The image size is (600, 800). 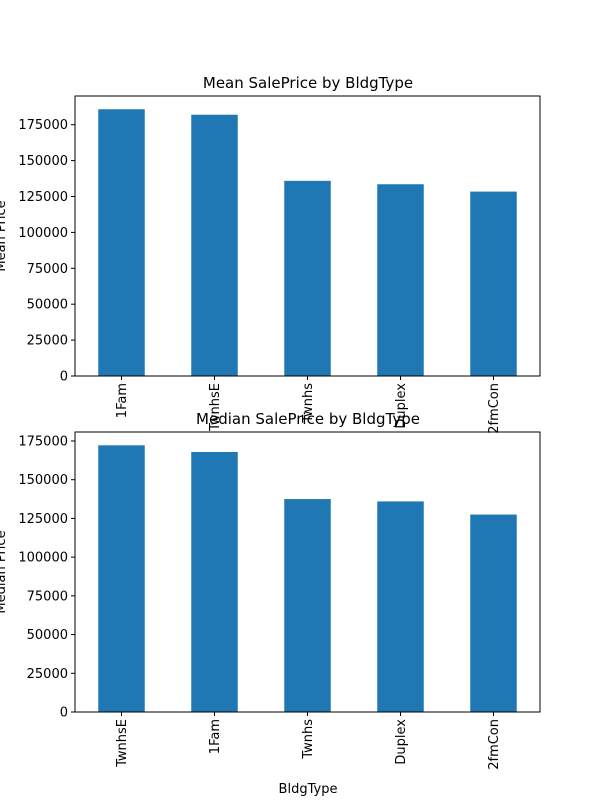 What do you see at coordinates (308, 789) in the screenshot?
I see `x-axis-label: BldgType` at bounding box center [308, 789].